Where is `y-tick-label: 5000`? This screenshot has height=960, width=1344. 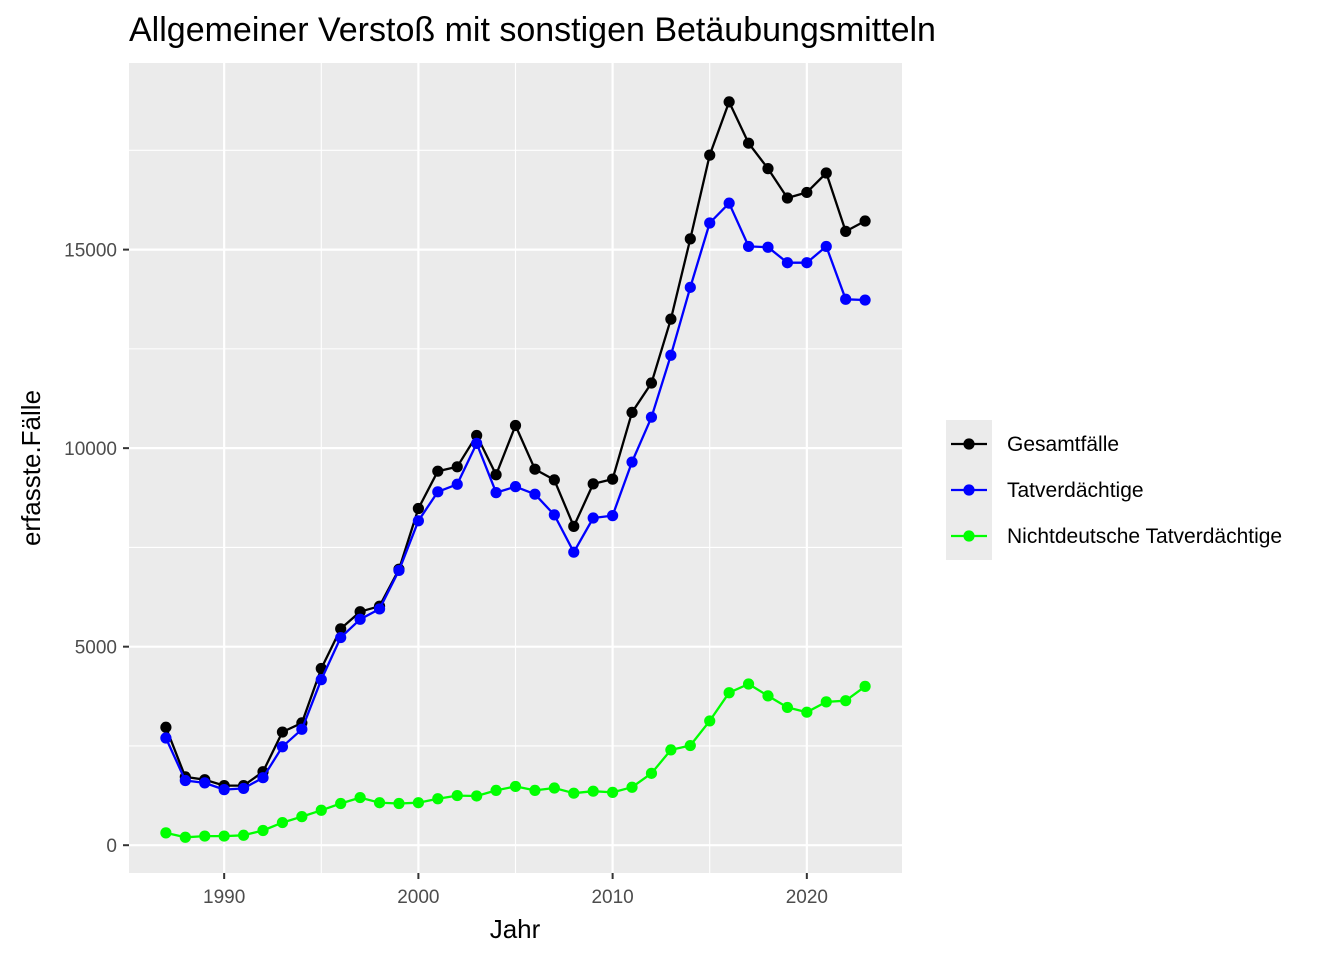
y-tick-label: 5000 is located at coordinates (96, 648).